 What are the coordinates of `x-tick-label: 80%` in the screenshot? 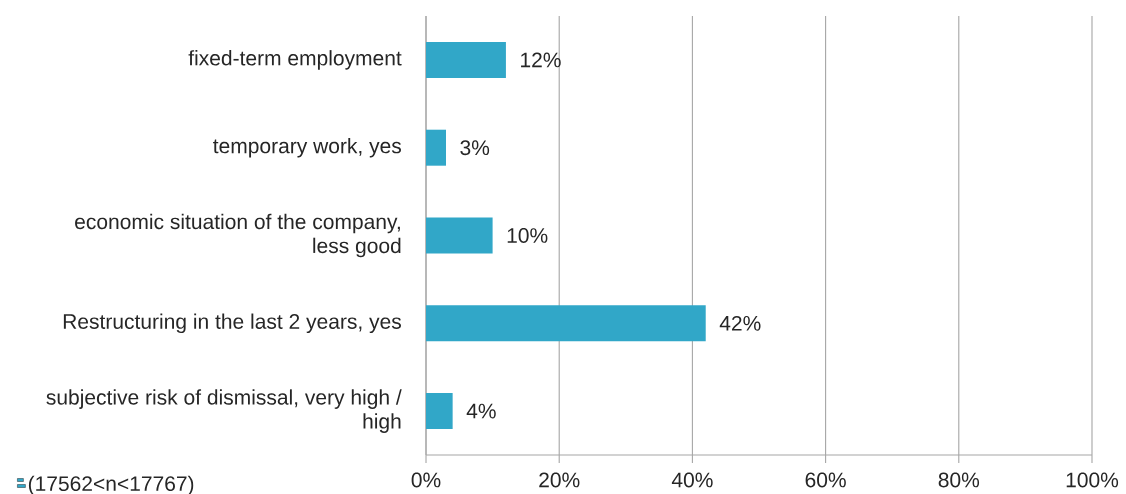 It's located at (959, 480).